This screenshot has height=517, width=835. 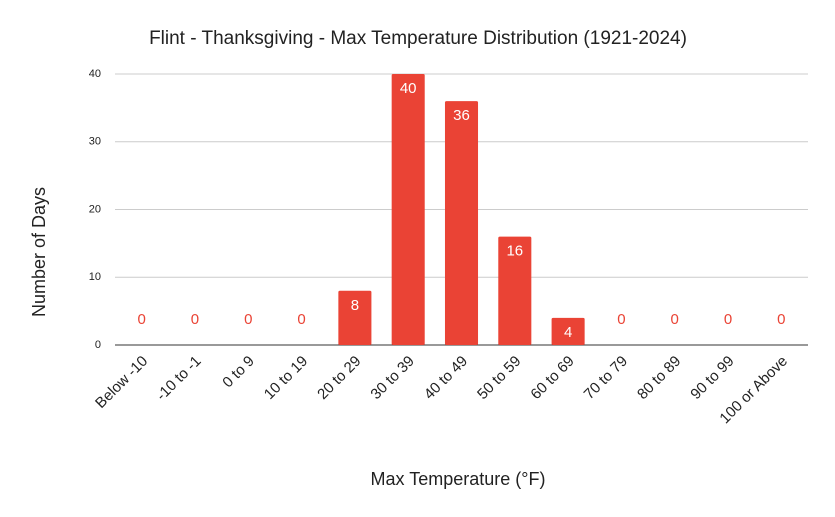 What do you see at coordinates (121, 382) in the screenshot?
I see `x-tick-label: Below -10` at bounding box center [121, 382].